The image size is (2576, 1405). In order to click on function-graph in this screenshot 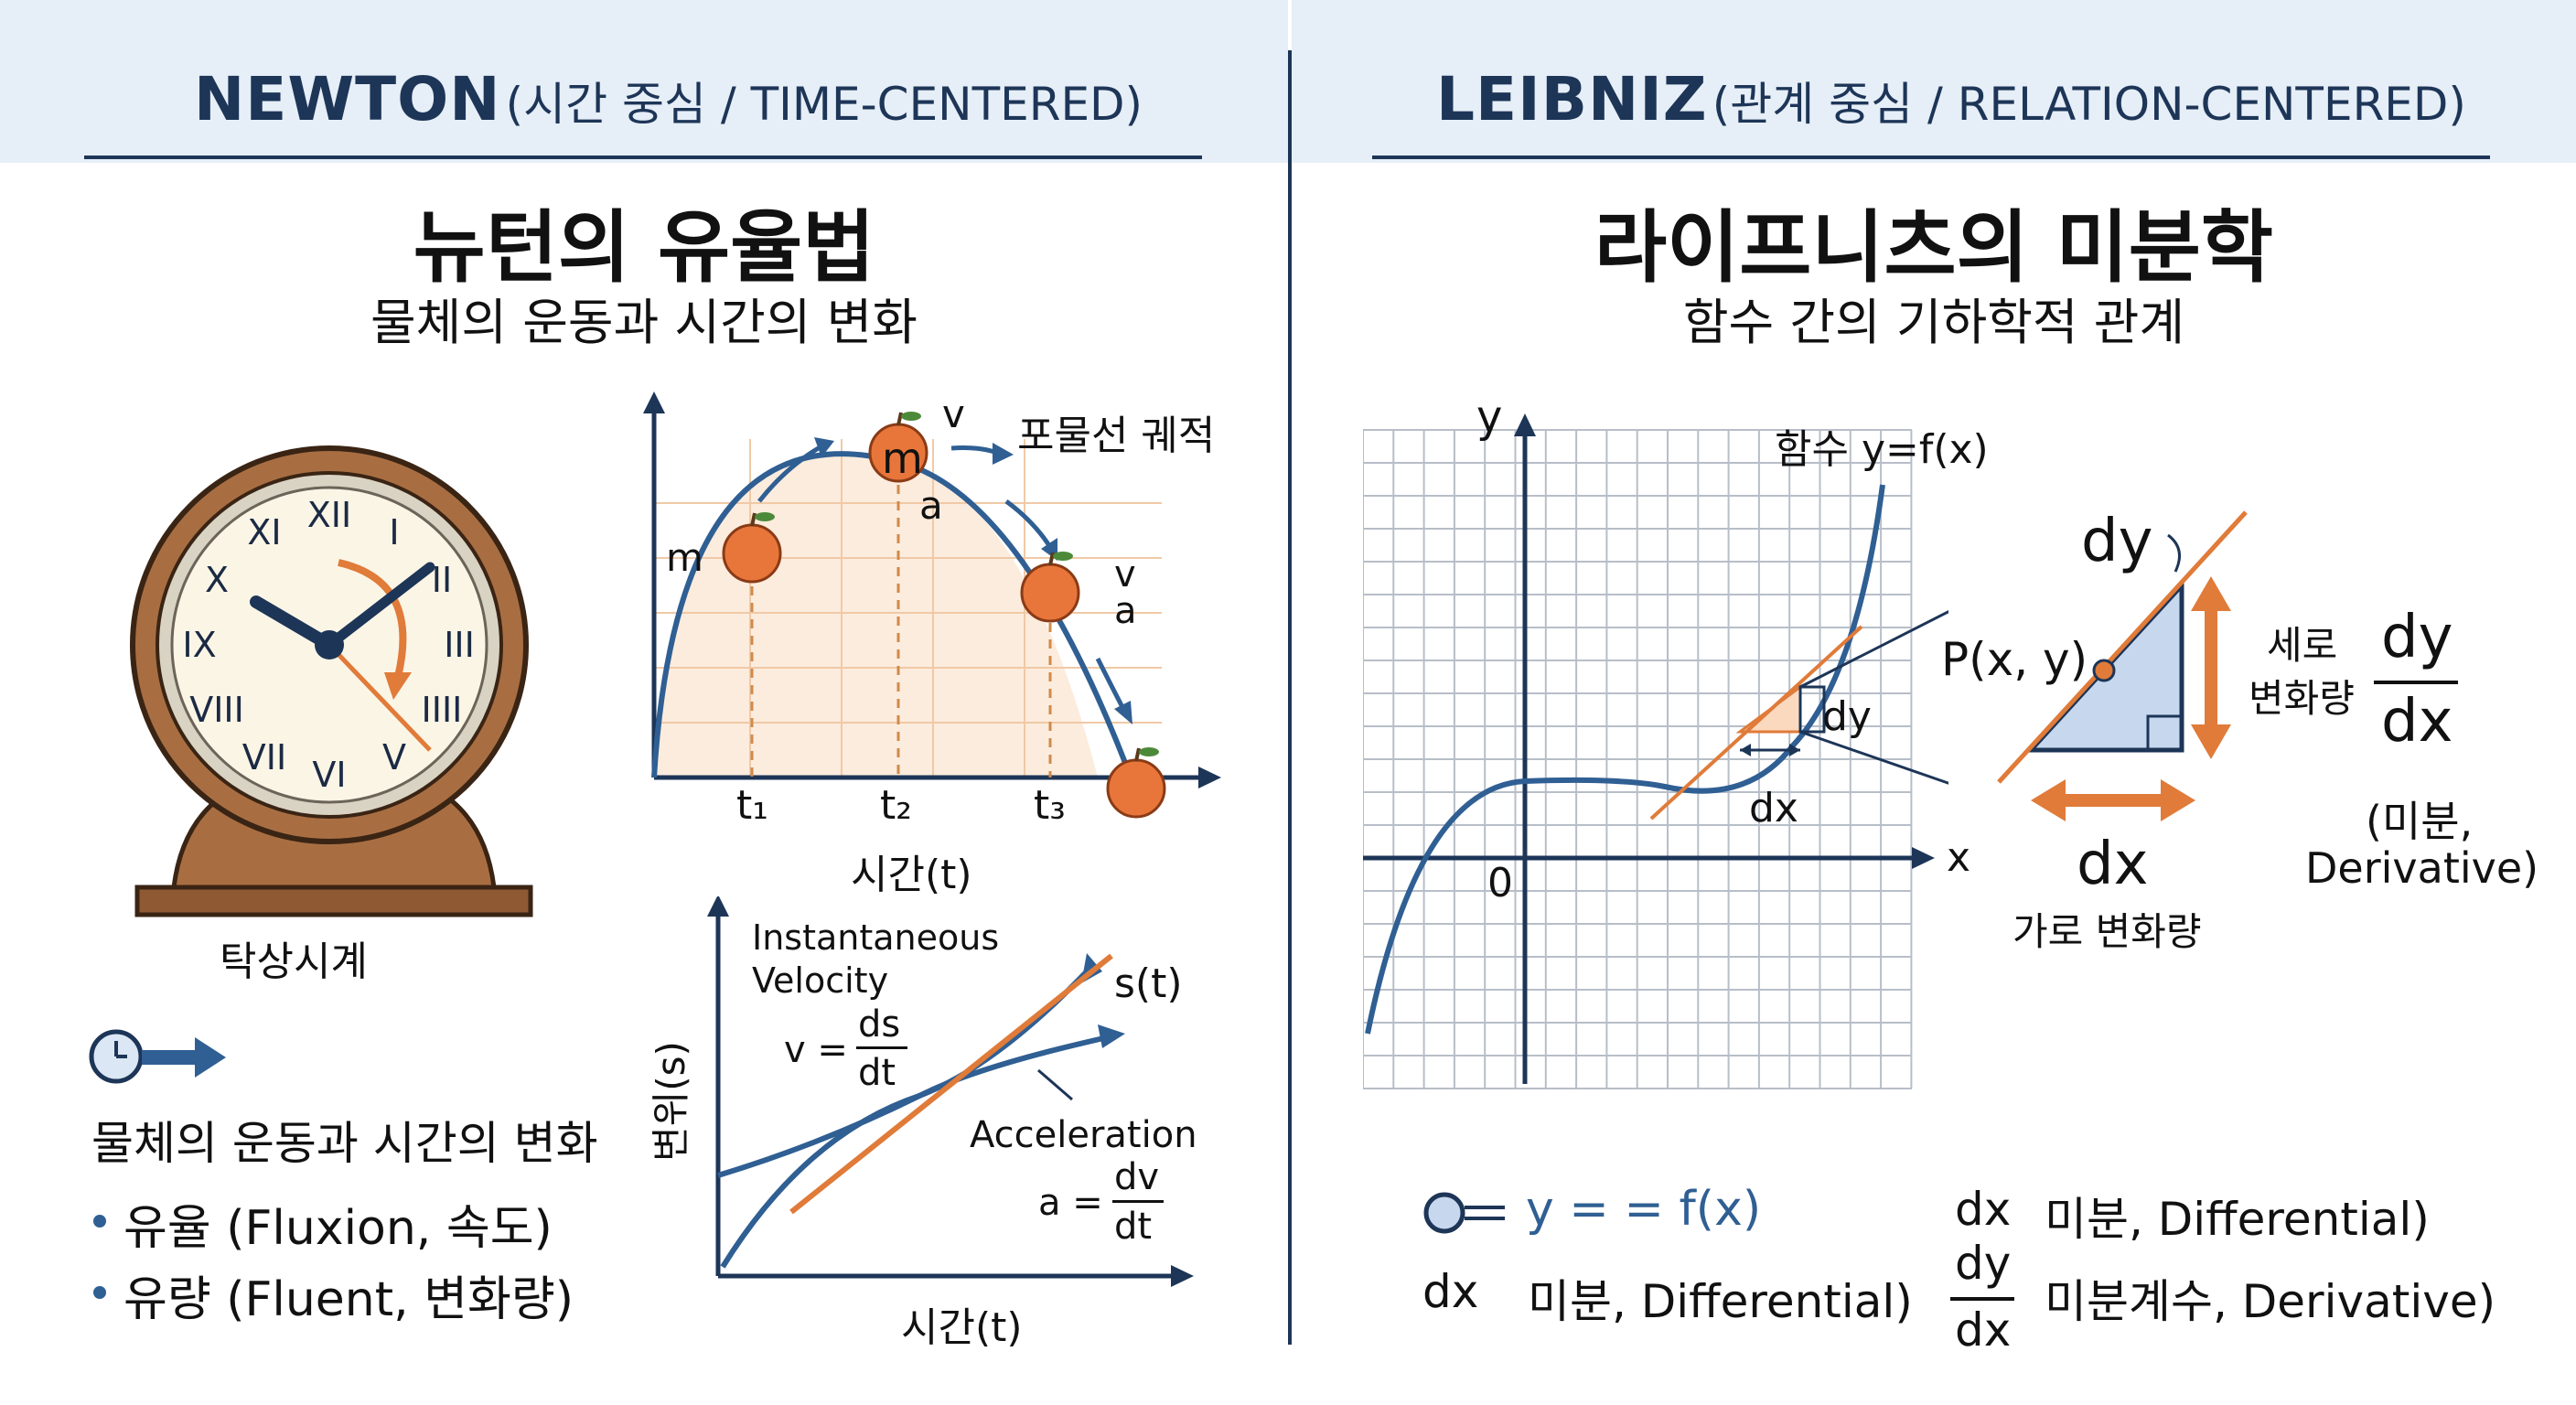, I will do `click(1656, 751)`.